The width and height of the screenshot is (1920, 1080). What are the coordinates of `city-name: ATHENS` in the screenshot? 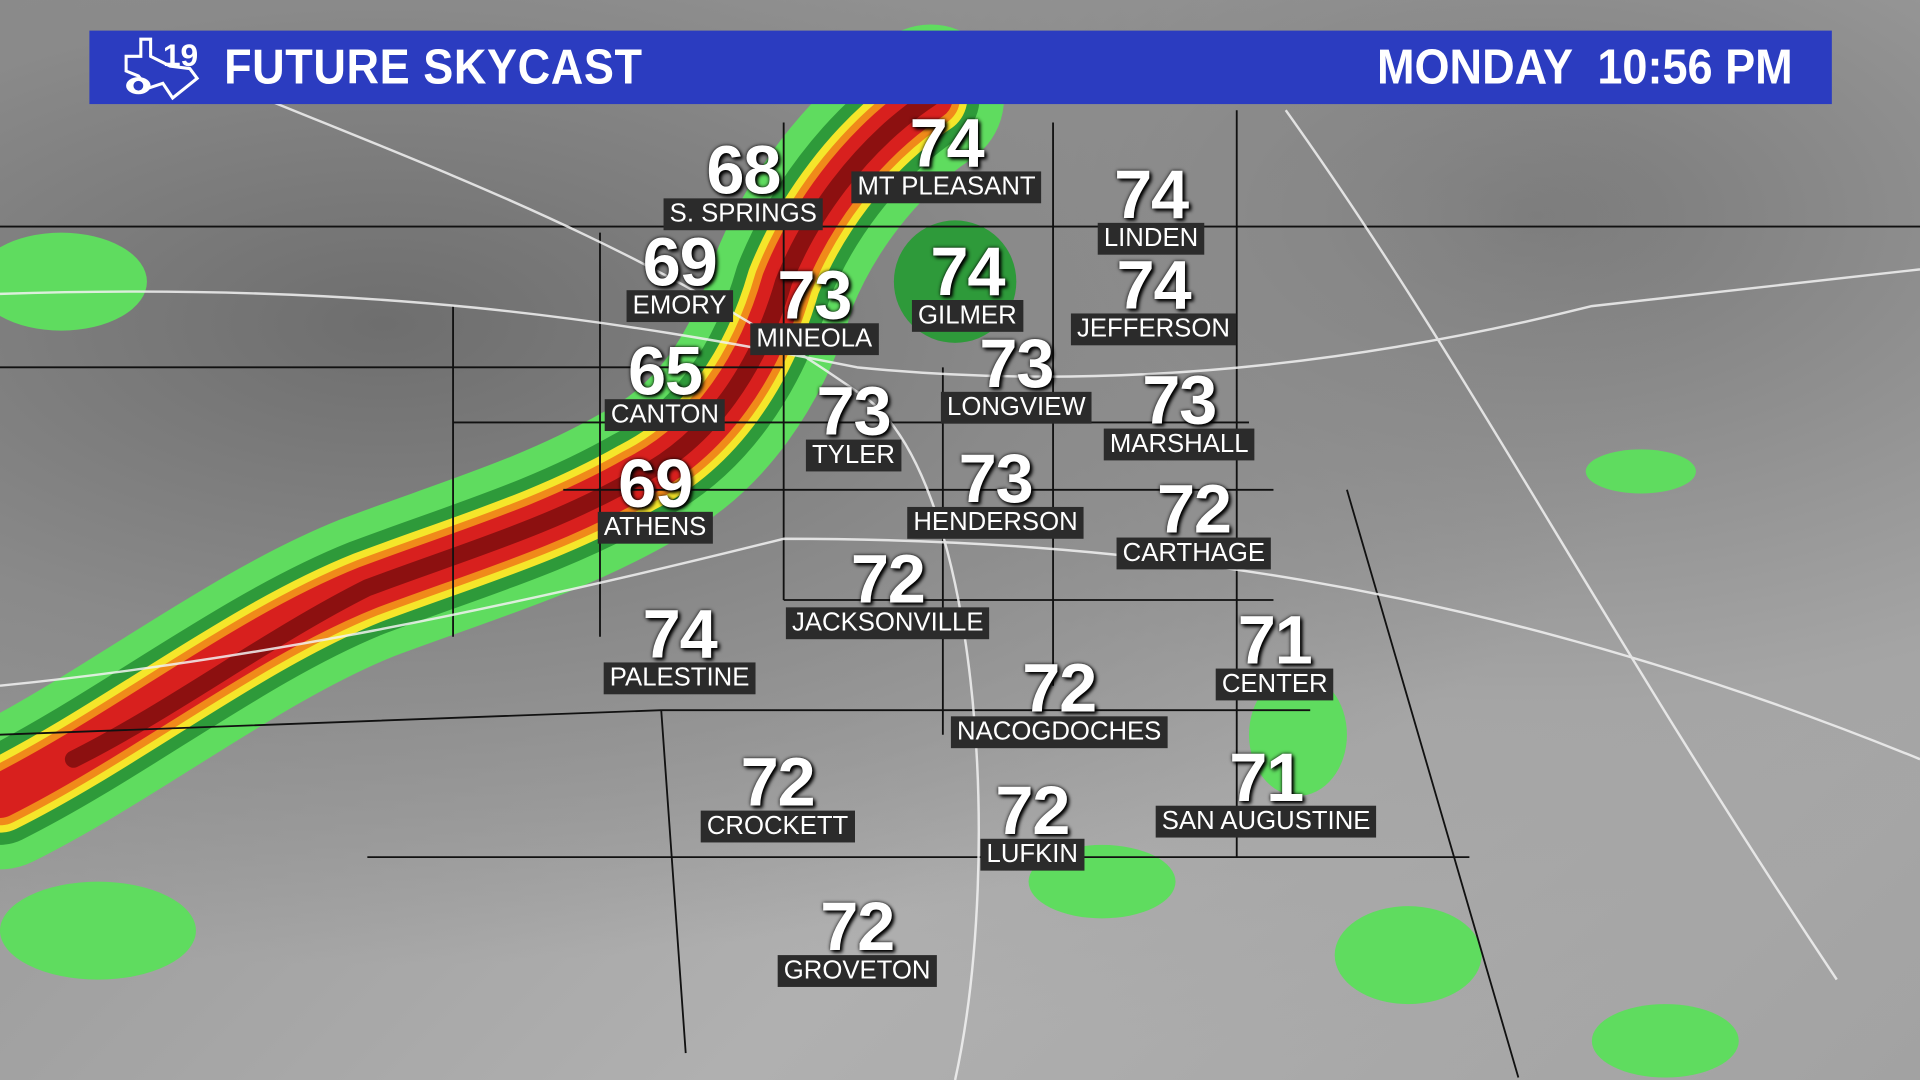 It's located at (655, 527).